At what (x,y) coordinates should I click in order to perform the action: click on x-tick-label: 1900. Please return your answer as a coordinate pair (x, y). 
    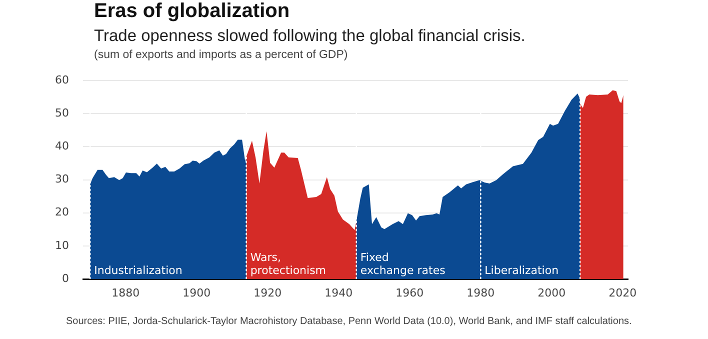
    Looking at the image, I should click on (196, 293).